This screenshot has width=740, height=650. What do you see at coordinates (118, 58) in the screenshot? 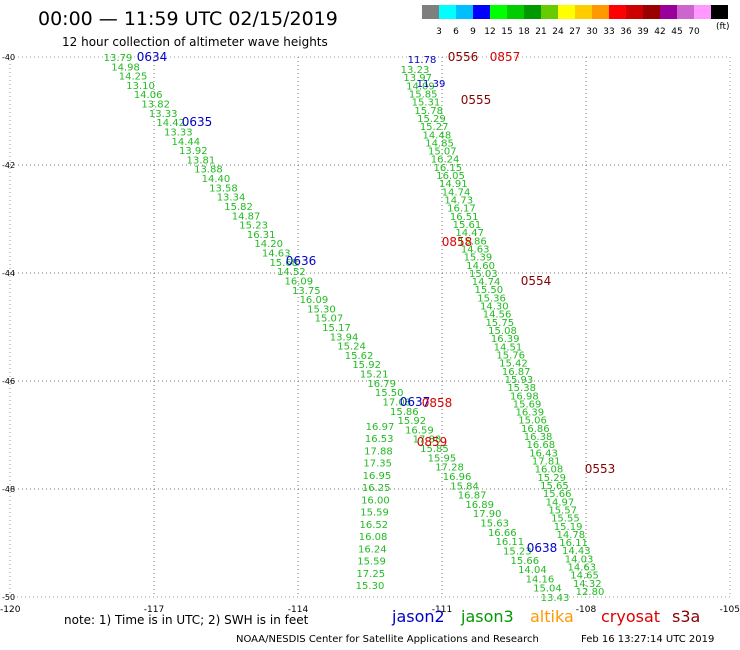
I see `wave-height-value: 13.79` at bounding box center [118, 58].